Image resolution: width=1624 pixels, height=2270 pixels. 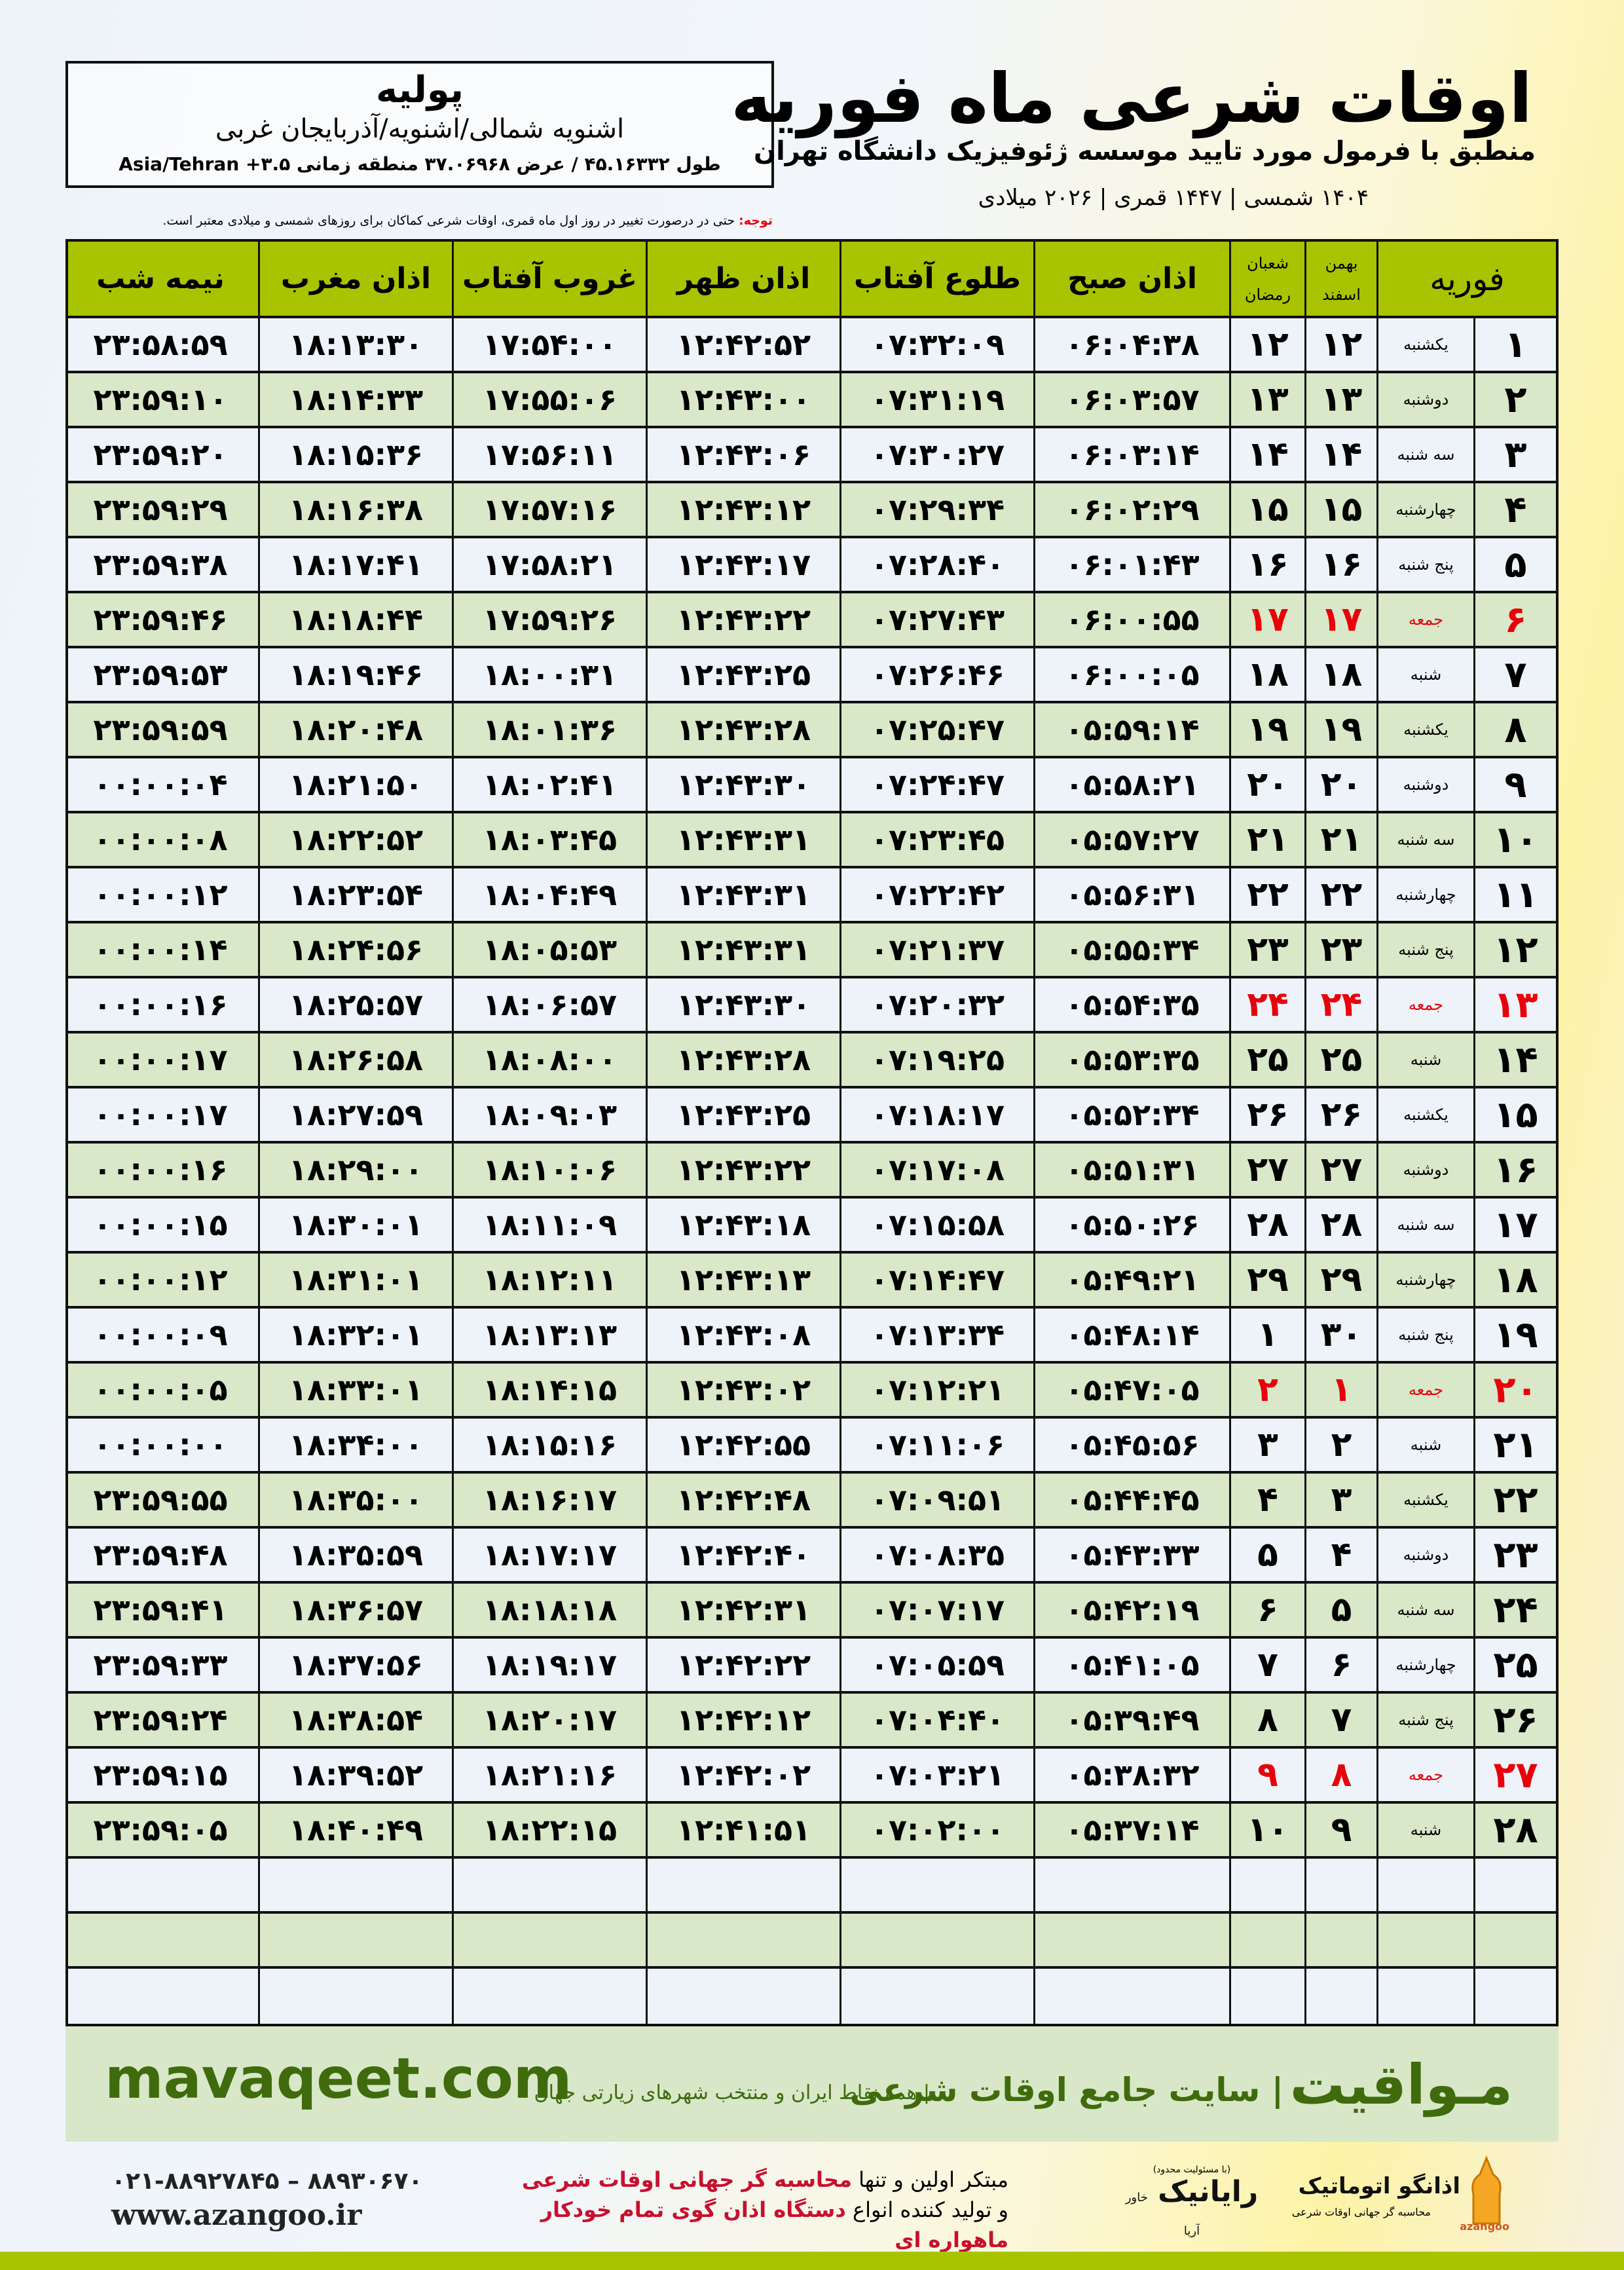 What do you see at coordinates (936, 1170) in the screenshot?
I see `tolu-time: ۰۷:۱۷:۰۸` at bounding box center [936, 1170].